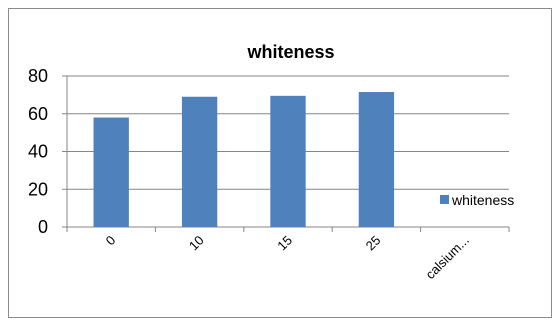 Image resolution: width=560 pixels, height=326 pixels. What do you see at coordinates (290, 52) in the screenshot?
I see `chart-title: whiteness` at bounding box center [290, 52].